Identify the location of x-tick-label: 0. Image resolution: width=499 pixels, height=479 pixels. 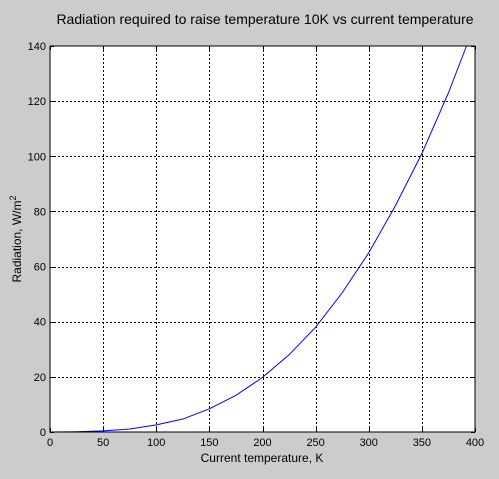
(50, 443).